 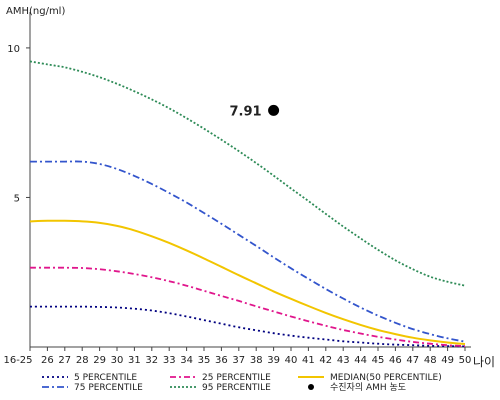 I want to click on legend-item: 5 PERCENTILE, so click(x=89, y=378).